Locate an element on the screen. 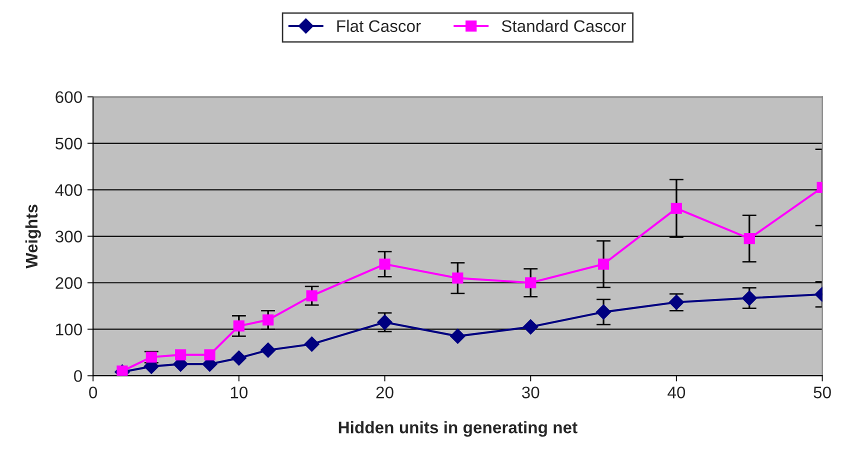 Image resolution: width=846 pixels, height=461 pixels. y-tick-label: 200 is located at coordinates (69, 283).